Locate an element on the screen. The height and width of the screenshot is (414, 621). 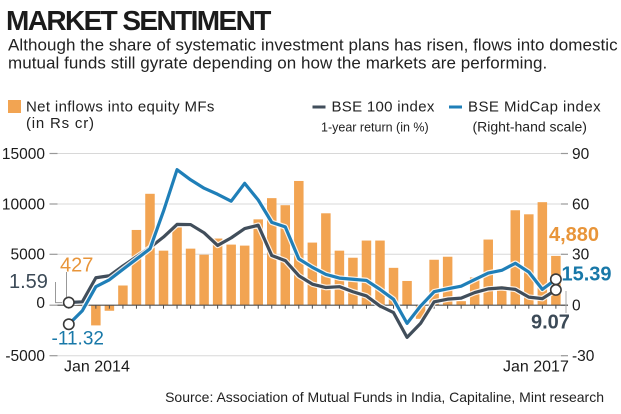
svg-text: BSE MidCap index is located at coordinates (534, 107).